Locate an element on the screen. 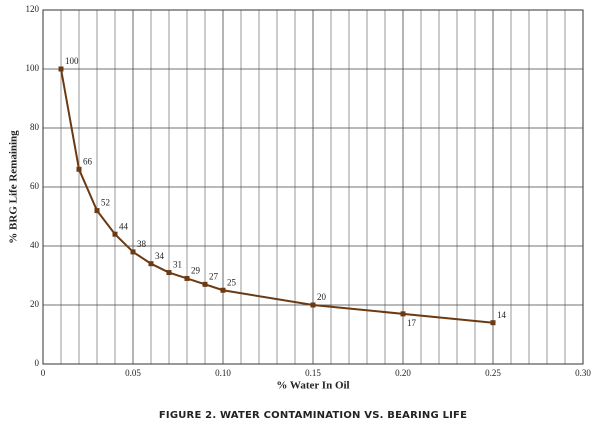 The height and width of the screenshot is (429, 600). y-tick-label: 80 is located at coordinates (35, 127).